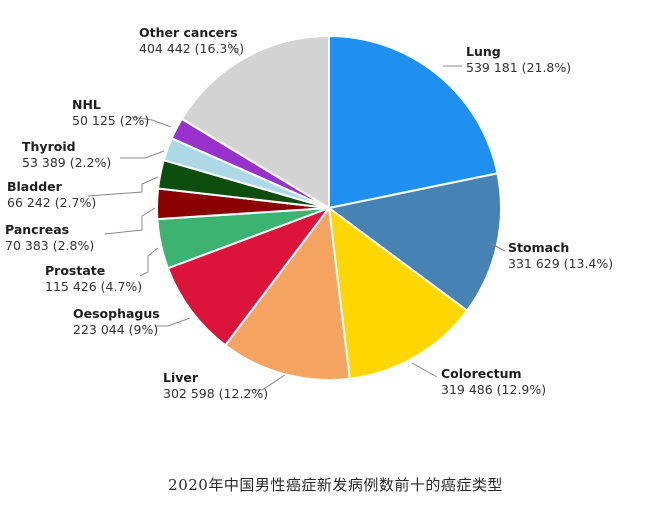 This screenshot has height=509, width=671. Describe the element at coordinates (66, 162) in the screenshot. I see `slice-value-thyroid: 53 389 (2.2%)` at that location.